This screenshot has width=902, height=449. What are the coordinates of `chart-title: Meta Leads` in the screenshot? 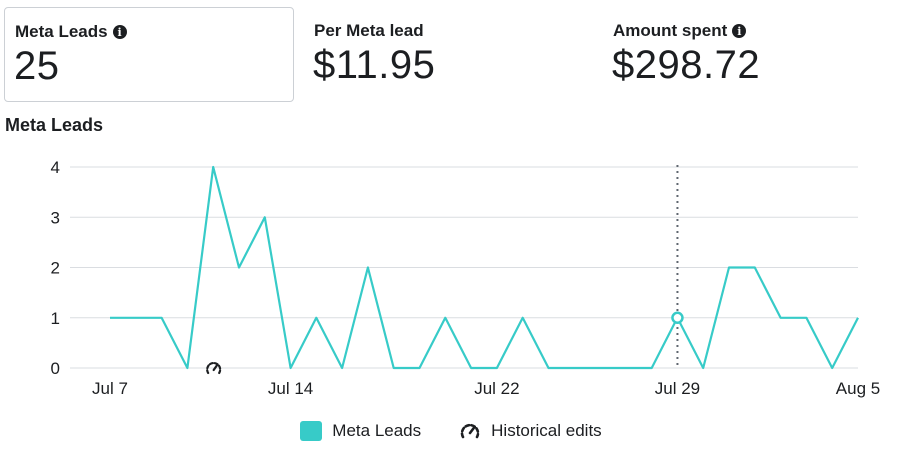 It's located at (54, 125).